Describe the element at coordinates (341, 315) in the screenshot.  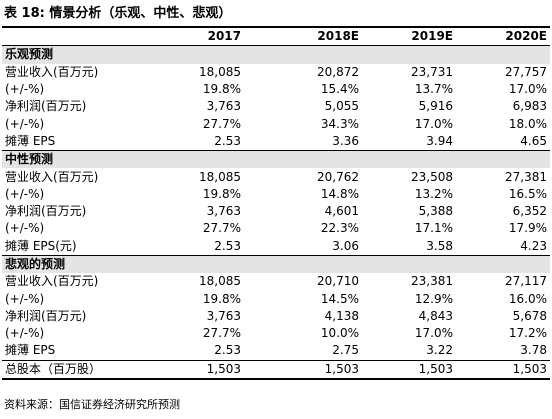
I see `table-cell: 4,138` at that location.